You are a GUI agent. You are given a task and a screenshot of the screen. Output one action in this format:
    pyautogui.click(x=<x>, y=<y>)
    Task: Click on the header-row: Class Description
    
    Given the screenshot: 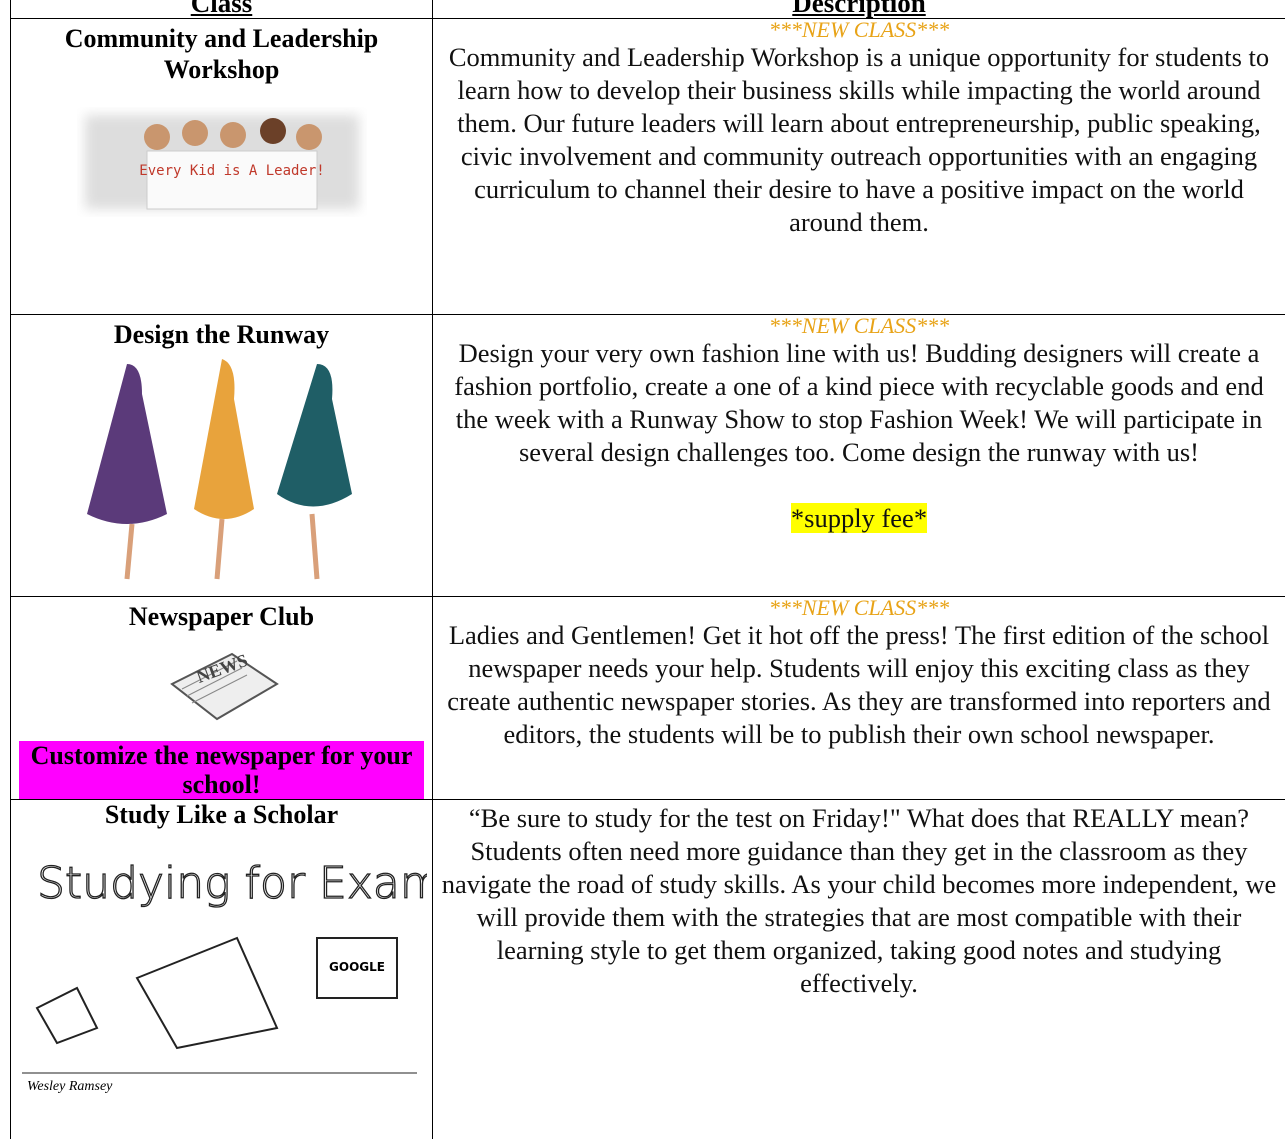 What is the action you would take?
    pyautogui.click(x=647, y=9)
    